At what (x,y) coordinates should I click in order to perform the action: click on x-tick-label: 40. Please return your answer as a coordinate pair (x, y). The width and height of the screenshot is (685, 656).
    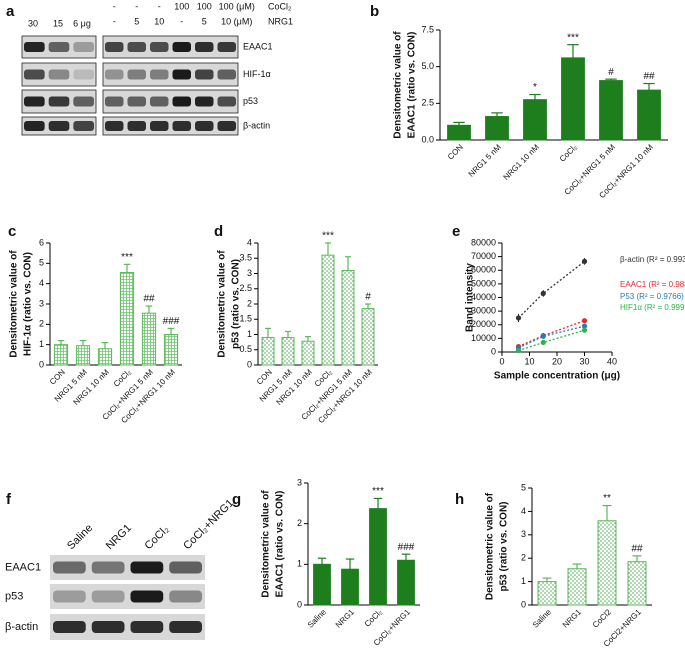
    Looking at the image, I should click on (612, 361).